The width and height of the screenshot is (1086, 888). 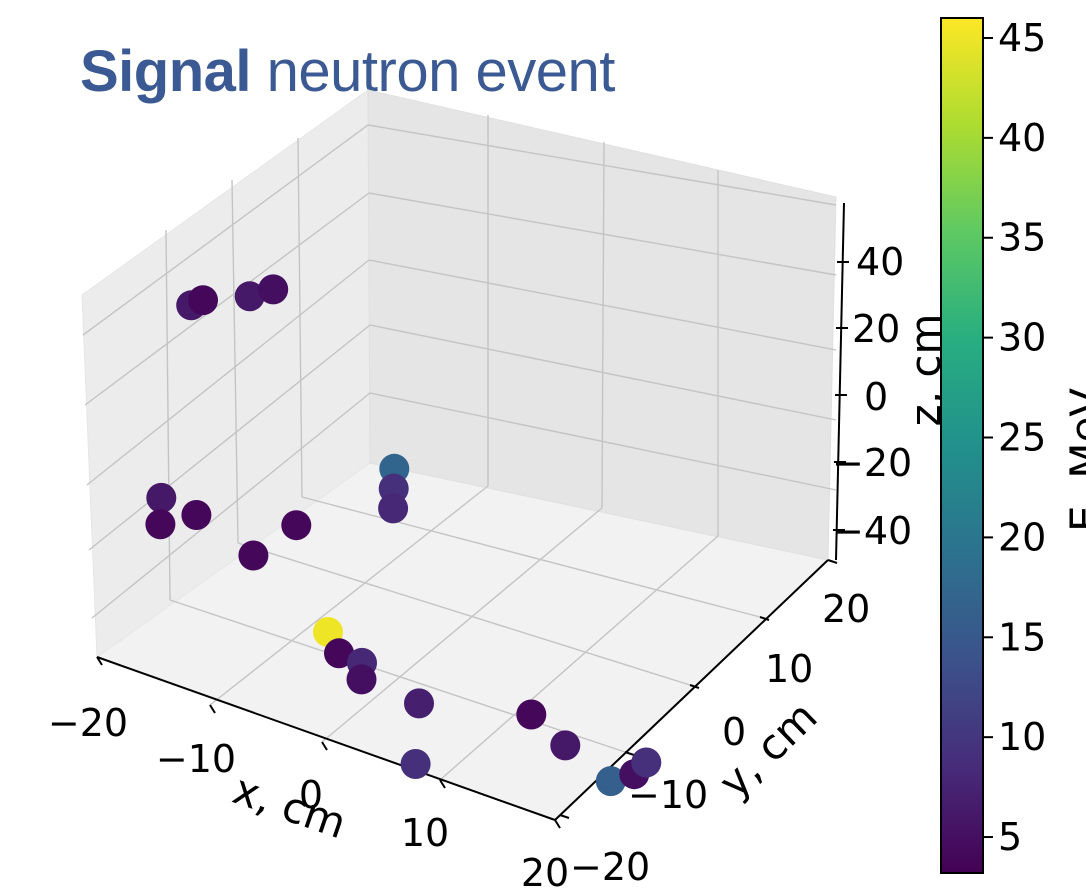 What do you see at coordinates (196, 759) in the screenshot?
I see `x-tick-label: −10` at bounding box center [196, 759].